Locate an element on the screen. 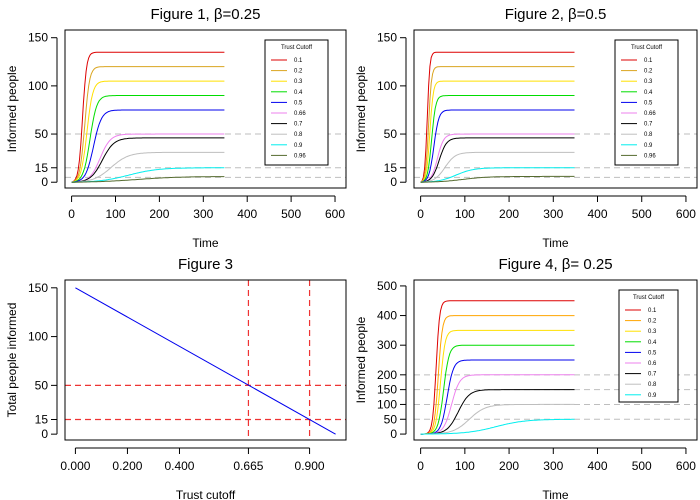 This screenshot has height=500, width=700. fig1-series-0.9 is located at coordinates (148, 175).